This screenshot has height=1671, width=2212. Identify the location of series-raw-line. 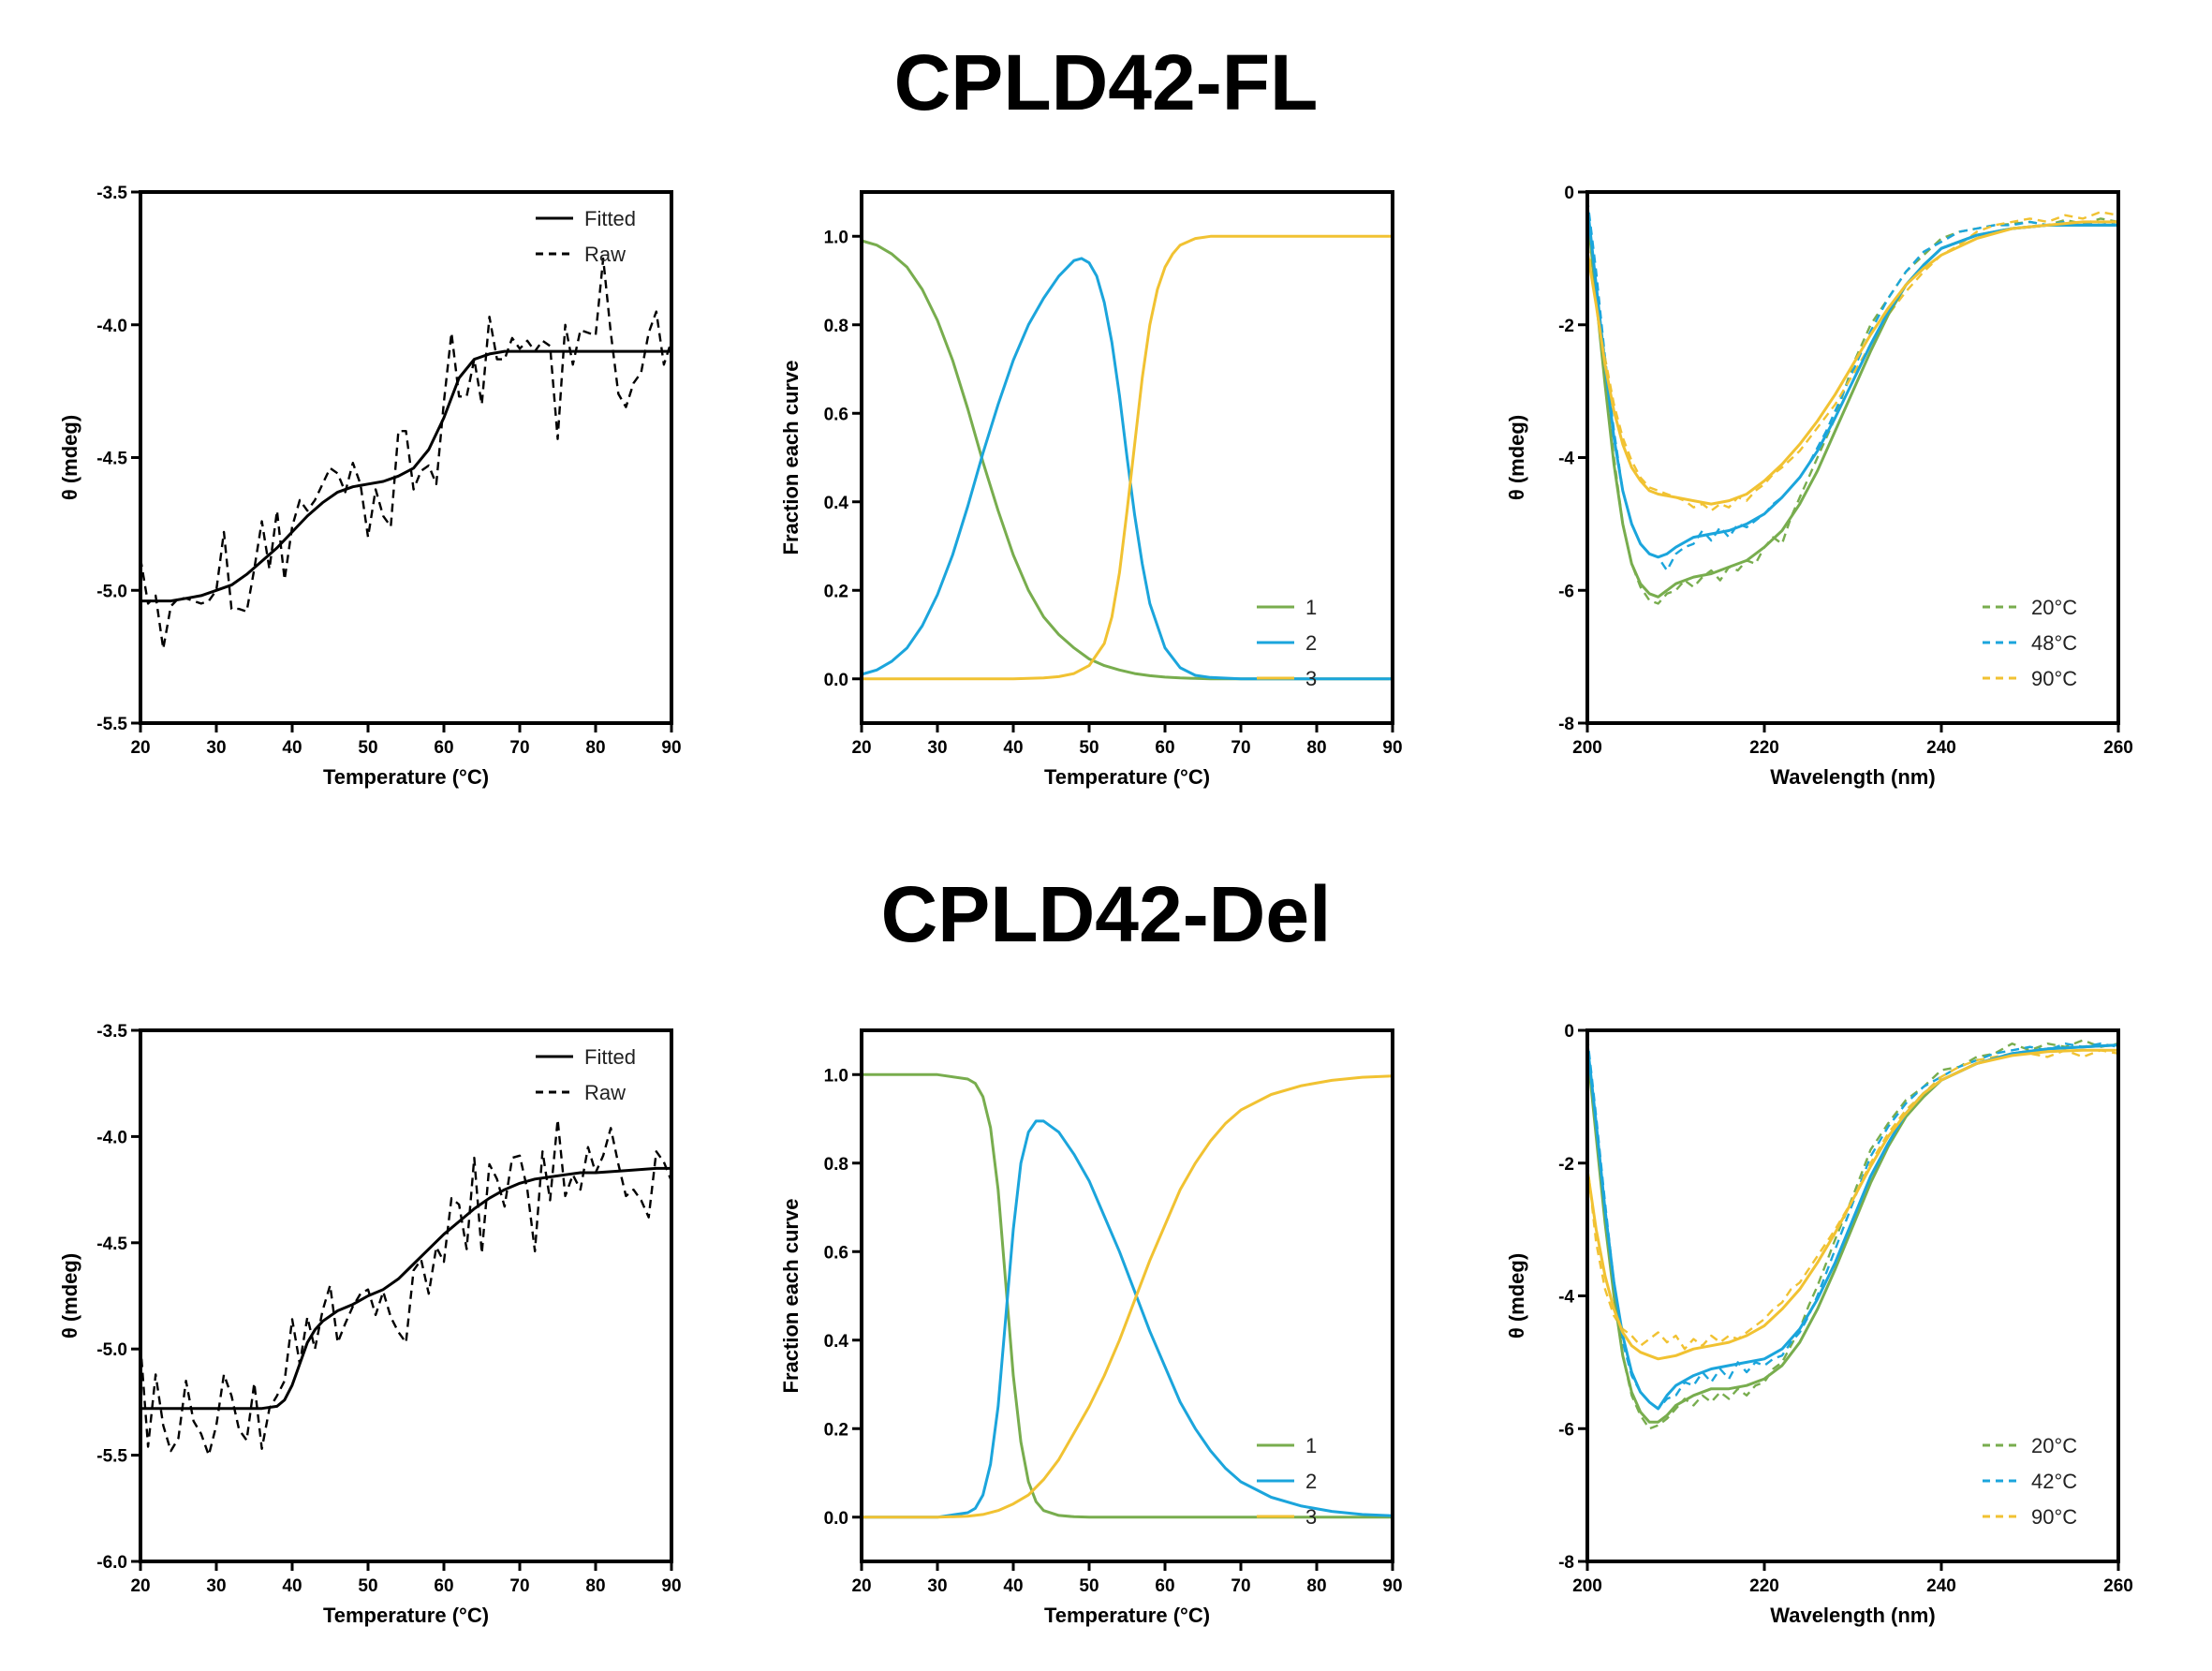
(406, 453).